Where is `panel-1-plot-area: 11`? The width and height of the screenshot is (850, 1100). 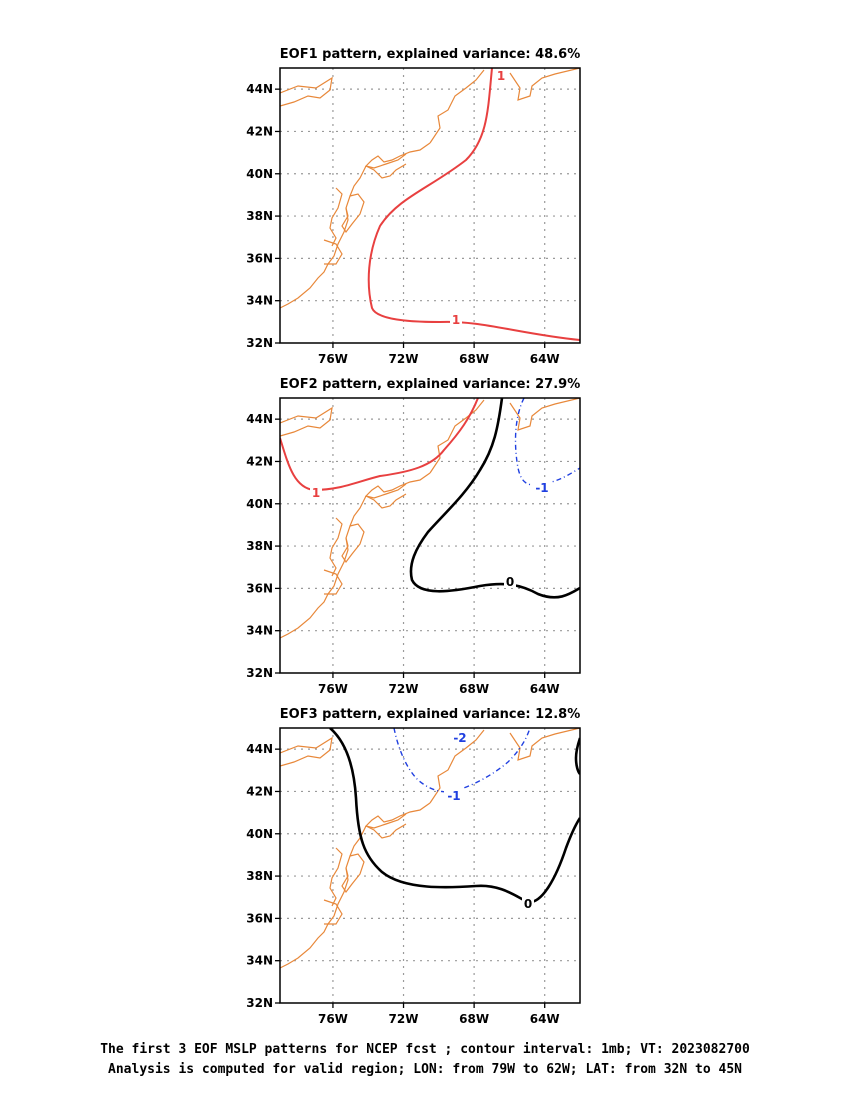
panel-1-plot-area: 11 is located at coordinates (430, 205).